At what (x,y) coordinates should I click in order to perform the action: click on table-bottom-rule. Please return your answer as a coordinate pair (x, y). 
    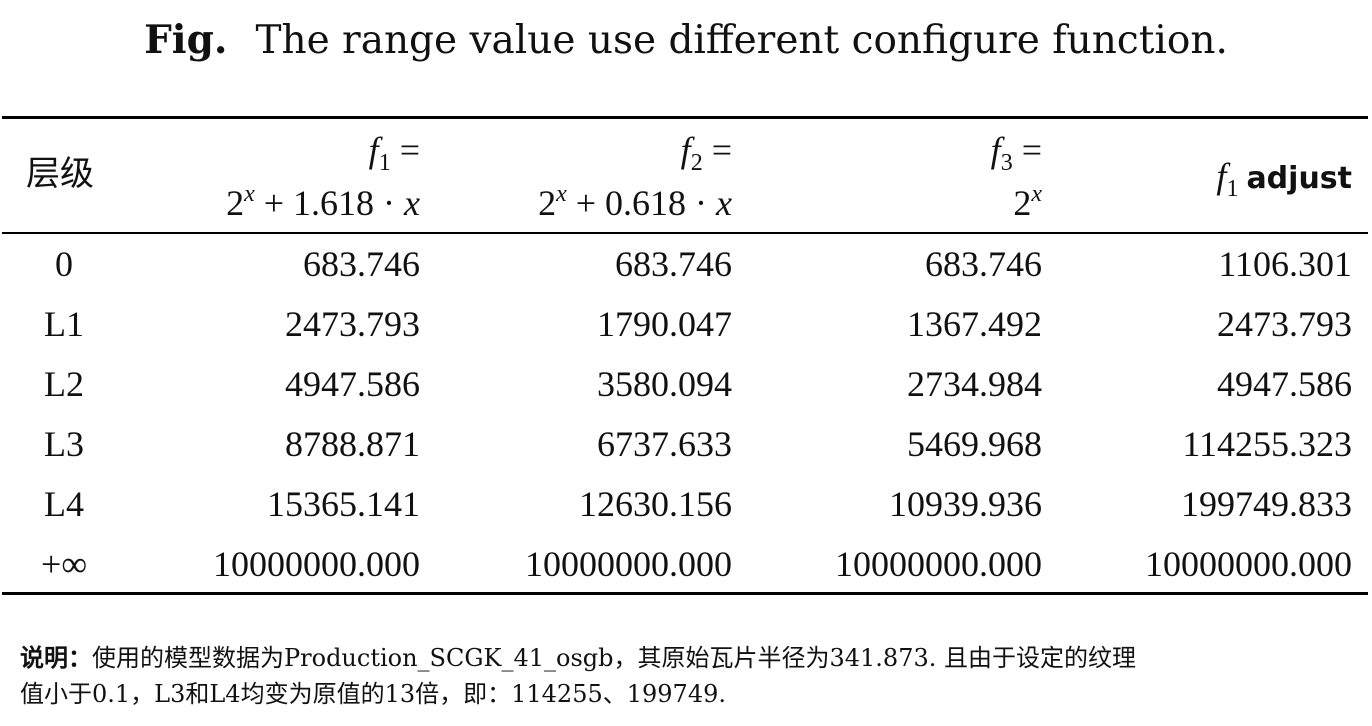
    Looking at the image, I should click on (685, 593).